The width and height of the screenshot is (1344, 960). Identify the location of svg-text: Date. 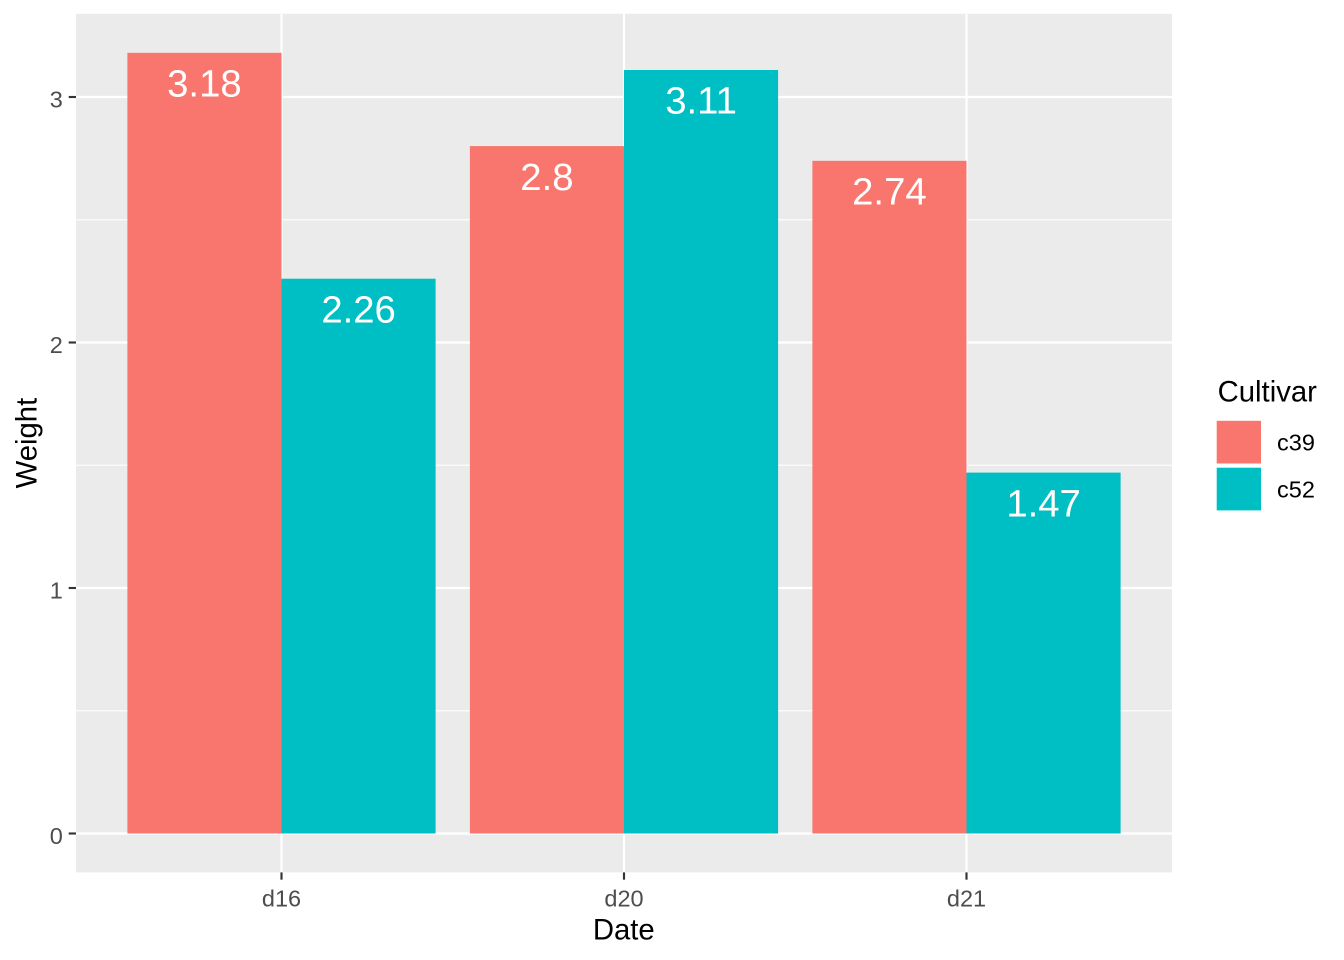
(624, 930).